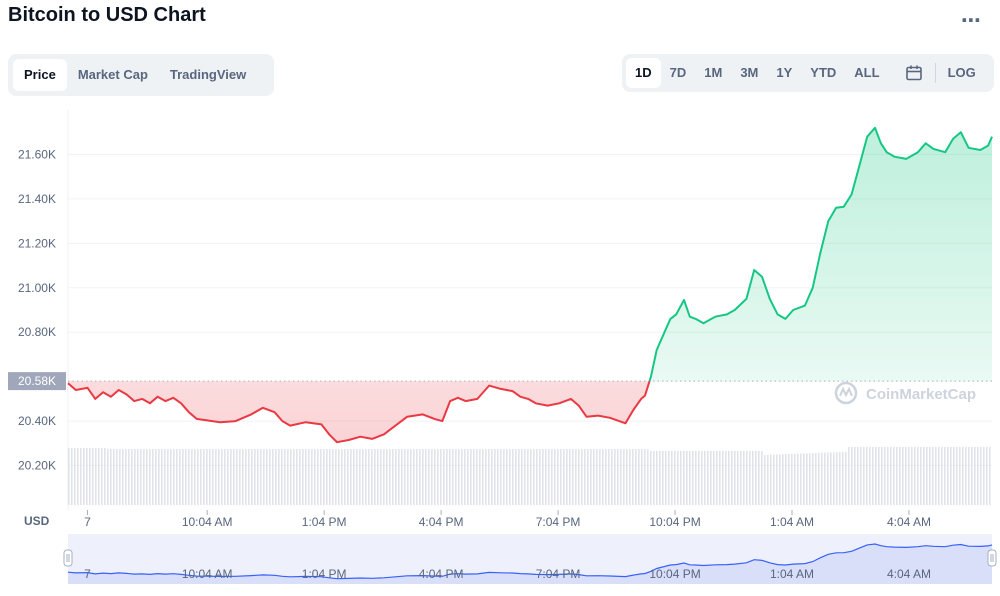  Describe the element at coordinates (713, 72) in the screenshot. I see `range-1m-button: 1M` at that location.